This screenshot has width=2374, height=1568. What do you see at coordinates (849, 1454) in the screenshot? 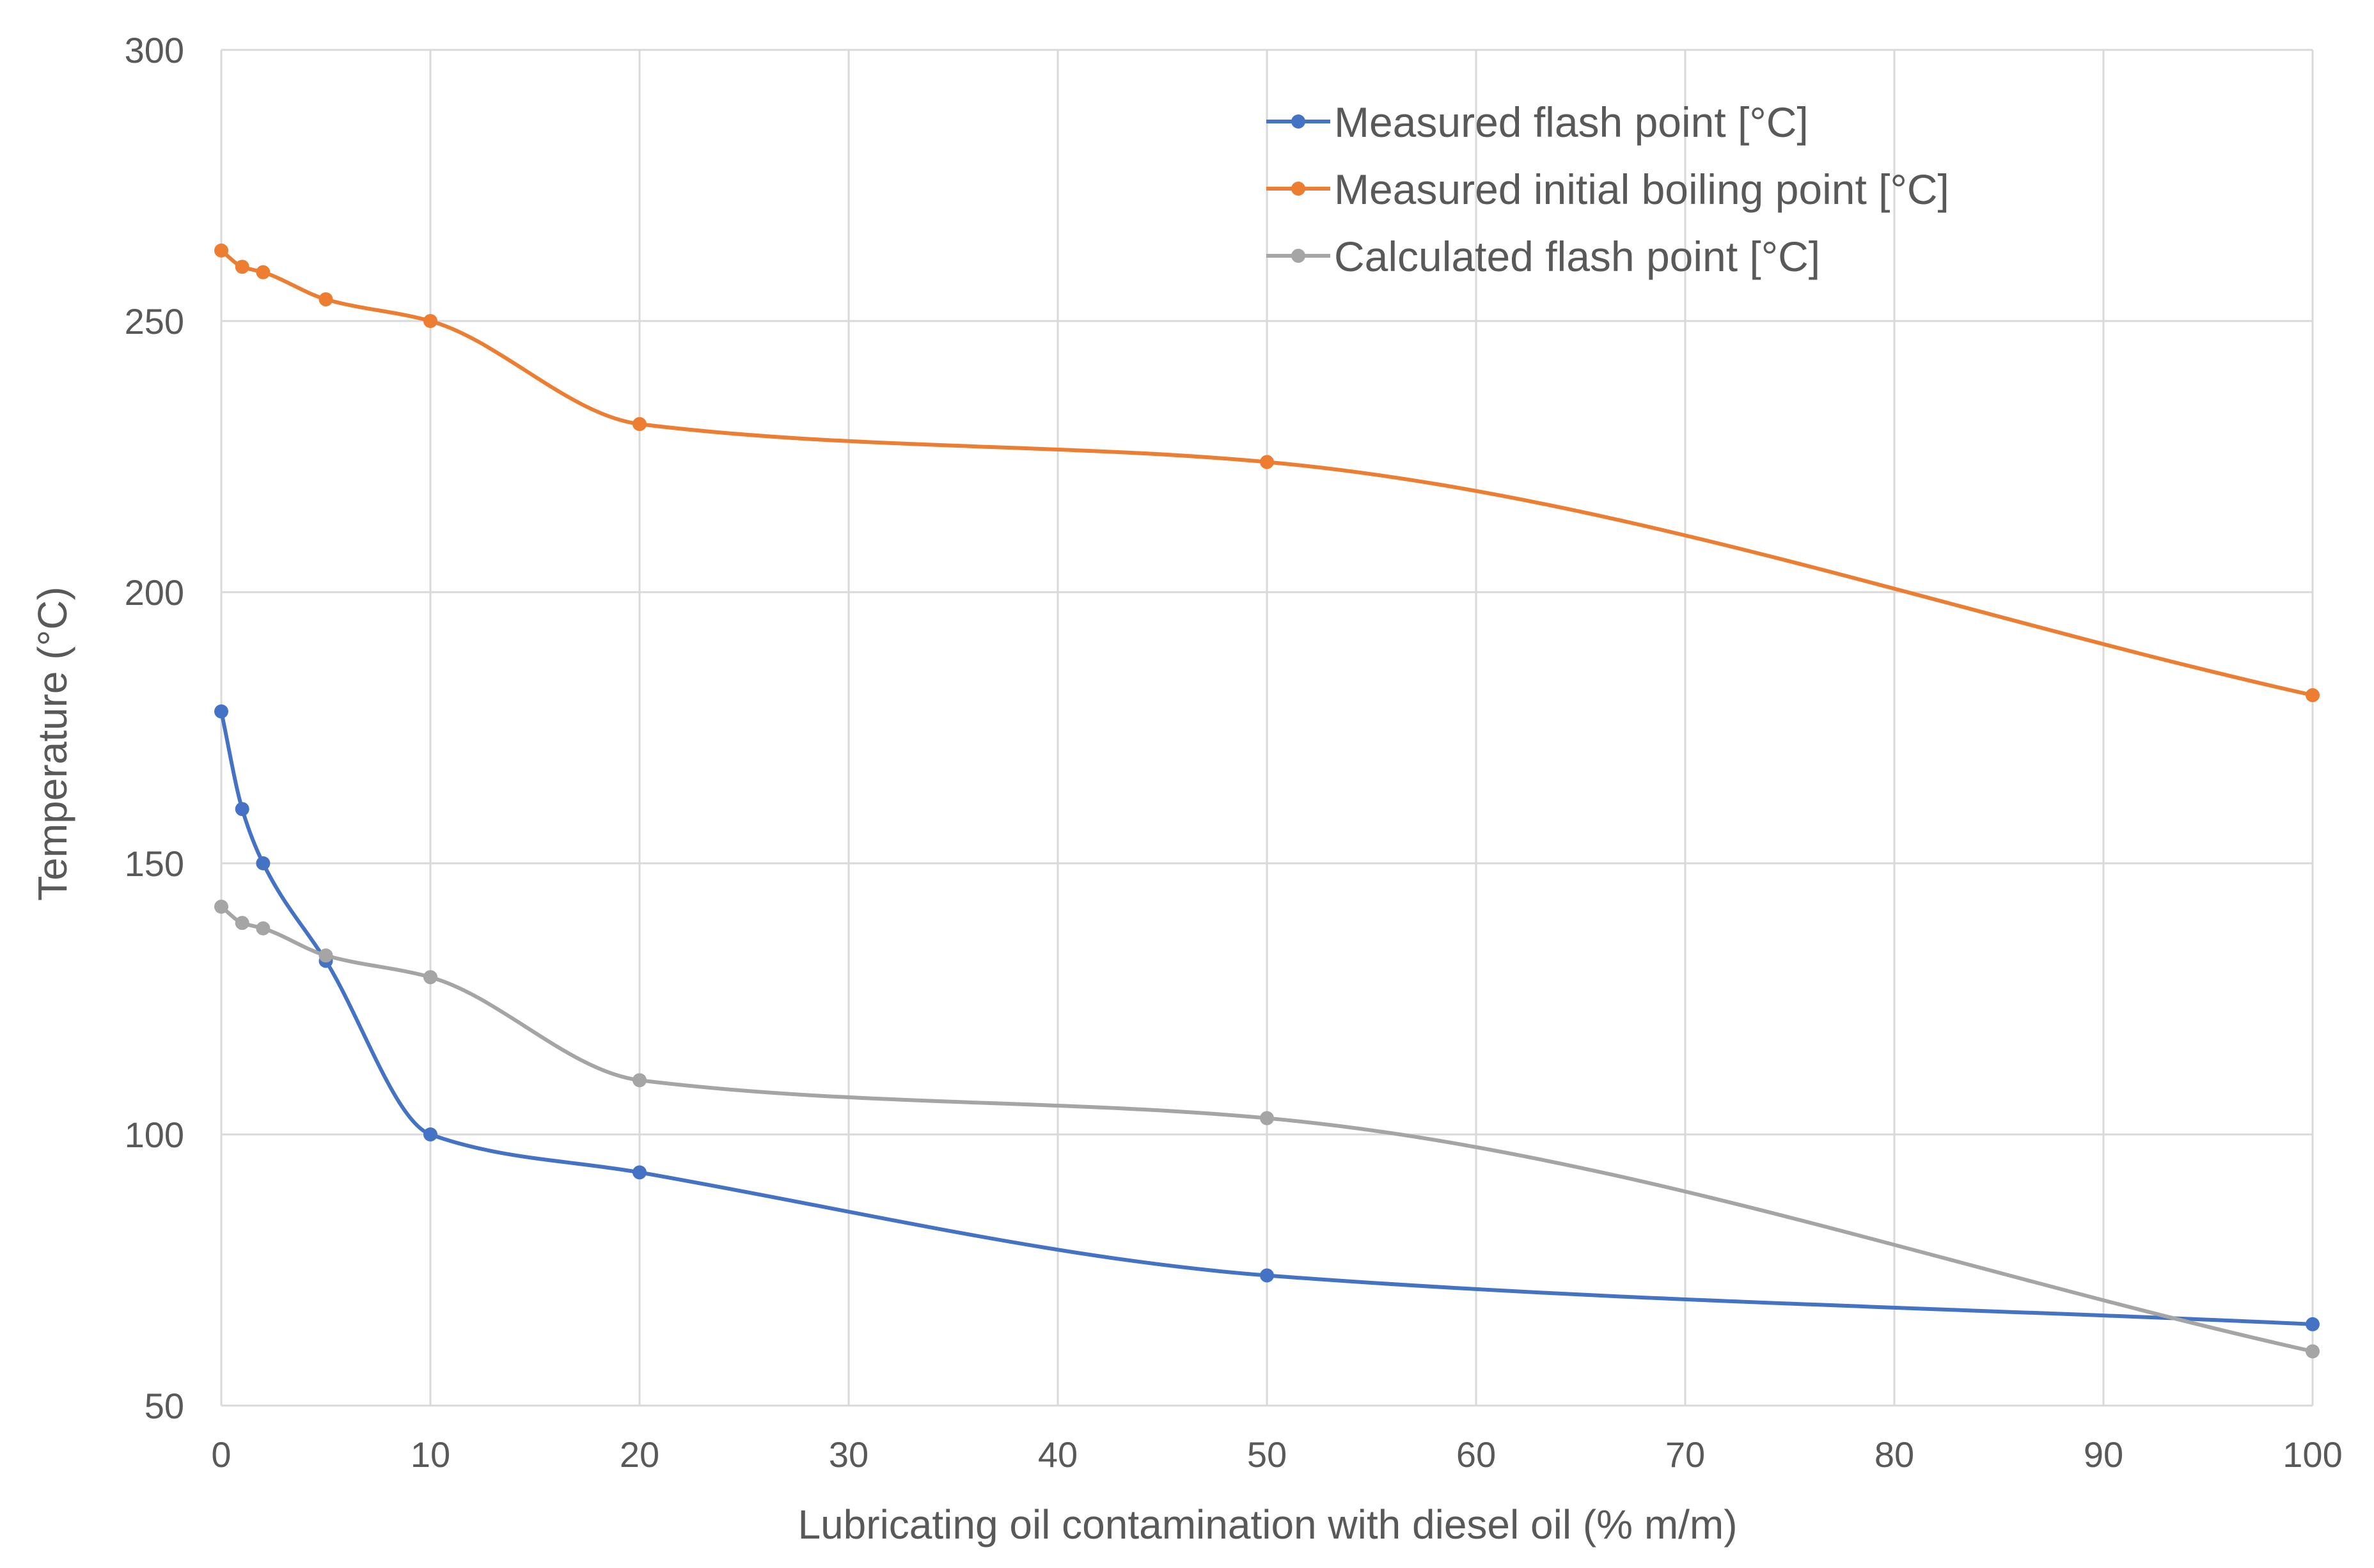
I see `x-tick-label: 30` at bounding box center [849, 1454].